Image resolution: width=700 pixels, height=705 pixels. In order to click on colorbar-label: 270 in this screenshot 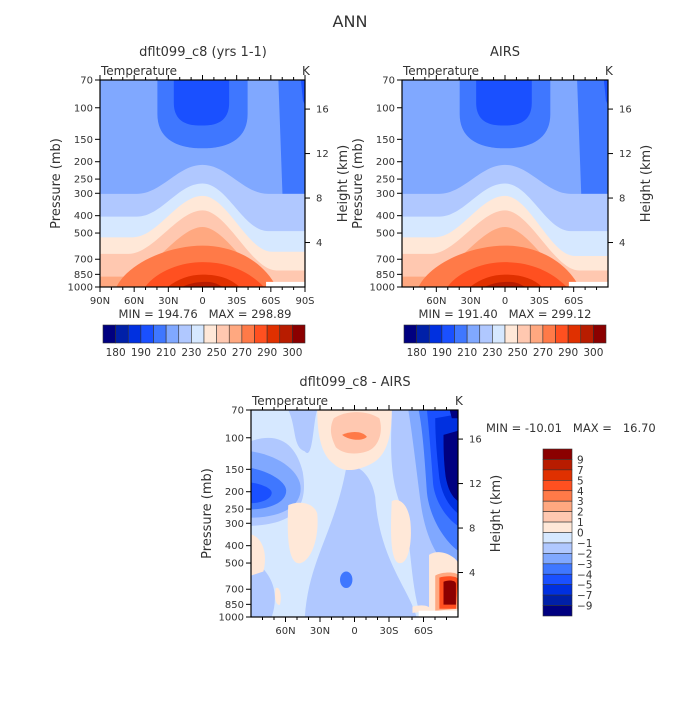, I will do `click(242, 353)`.